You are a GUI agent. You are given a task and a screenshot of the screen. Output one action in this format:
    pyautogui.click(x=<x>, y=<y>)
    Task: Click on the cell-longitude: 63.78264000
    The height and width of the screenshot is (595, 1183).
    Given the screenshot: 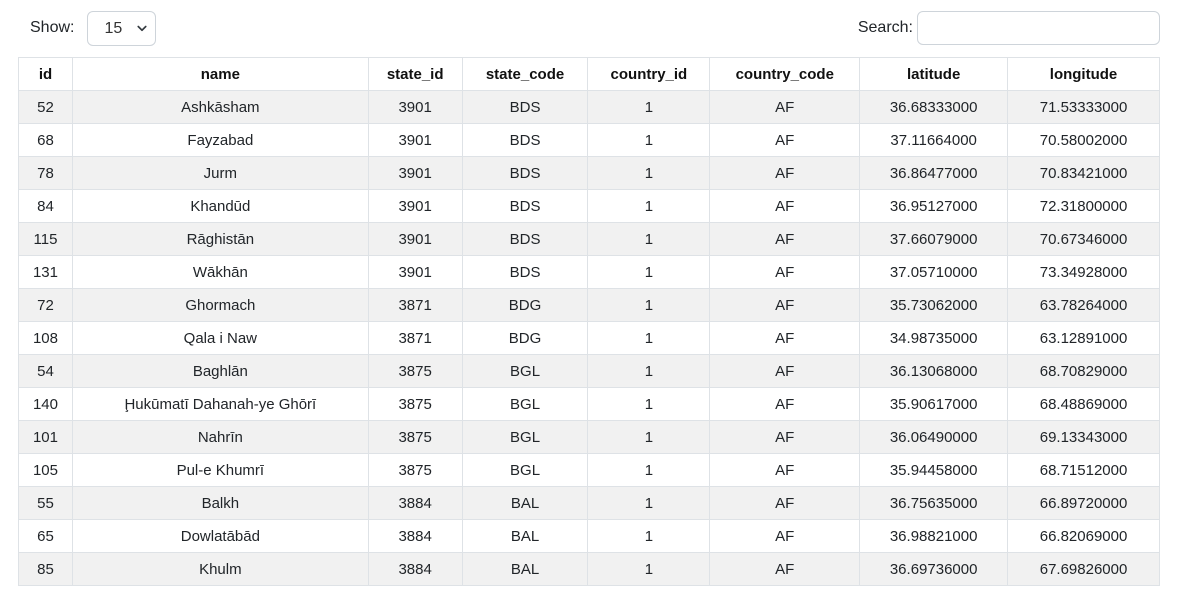 What is the action you would take?
    pyautogui.click(x=1083, y=305)
    